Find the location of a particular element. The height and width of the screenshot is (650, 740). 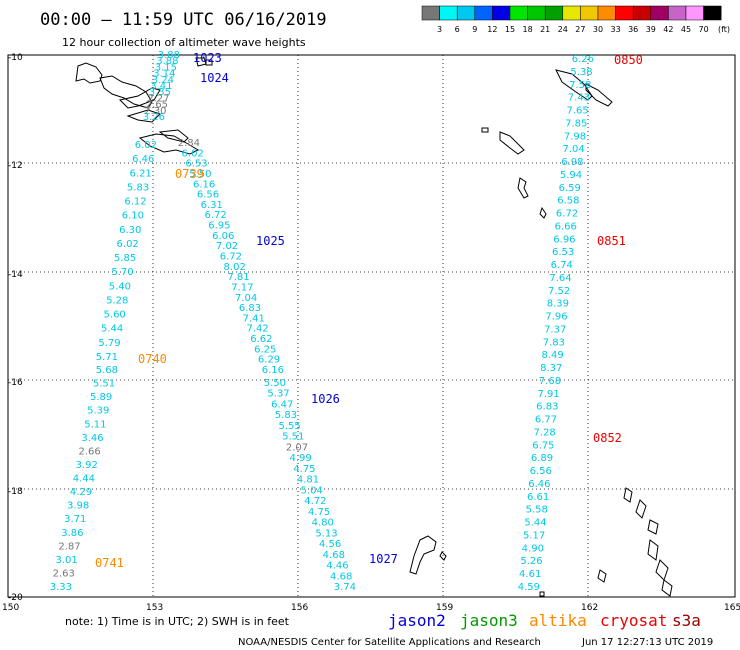

wave-height-value: 5.70 is located at coordinates (122, 272).